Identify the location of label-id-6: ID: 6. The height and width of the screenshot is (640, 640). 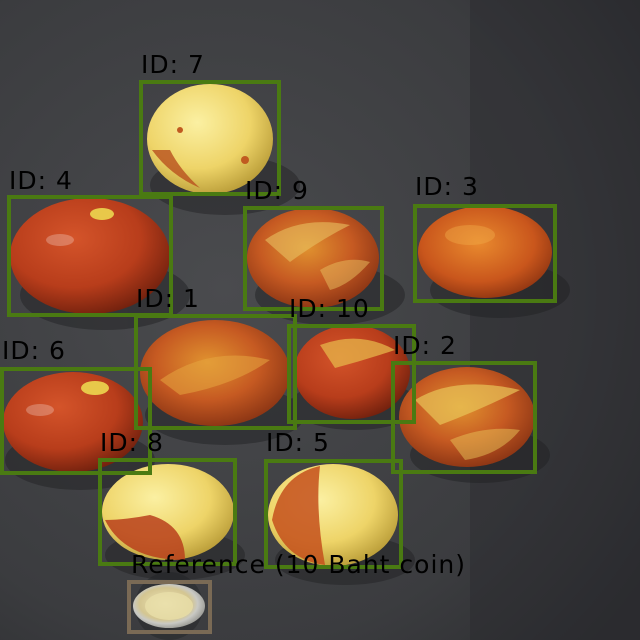
(34, 350).